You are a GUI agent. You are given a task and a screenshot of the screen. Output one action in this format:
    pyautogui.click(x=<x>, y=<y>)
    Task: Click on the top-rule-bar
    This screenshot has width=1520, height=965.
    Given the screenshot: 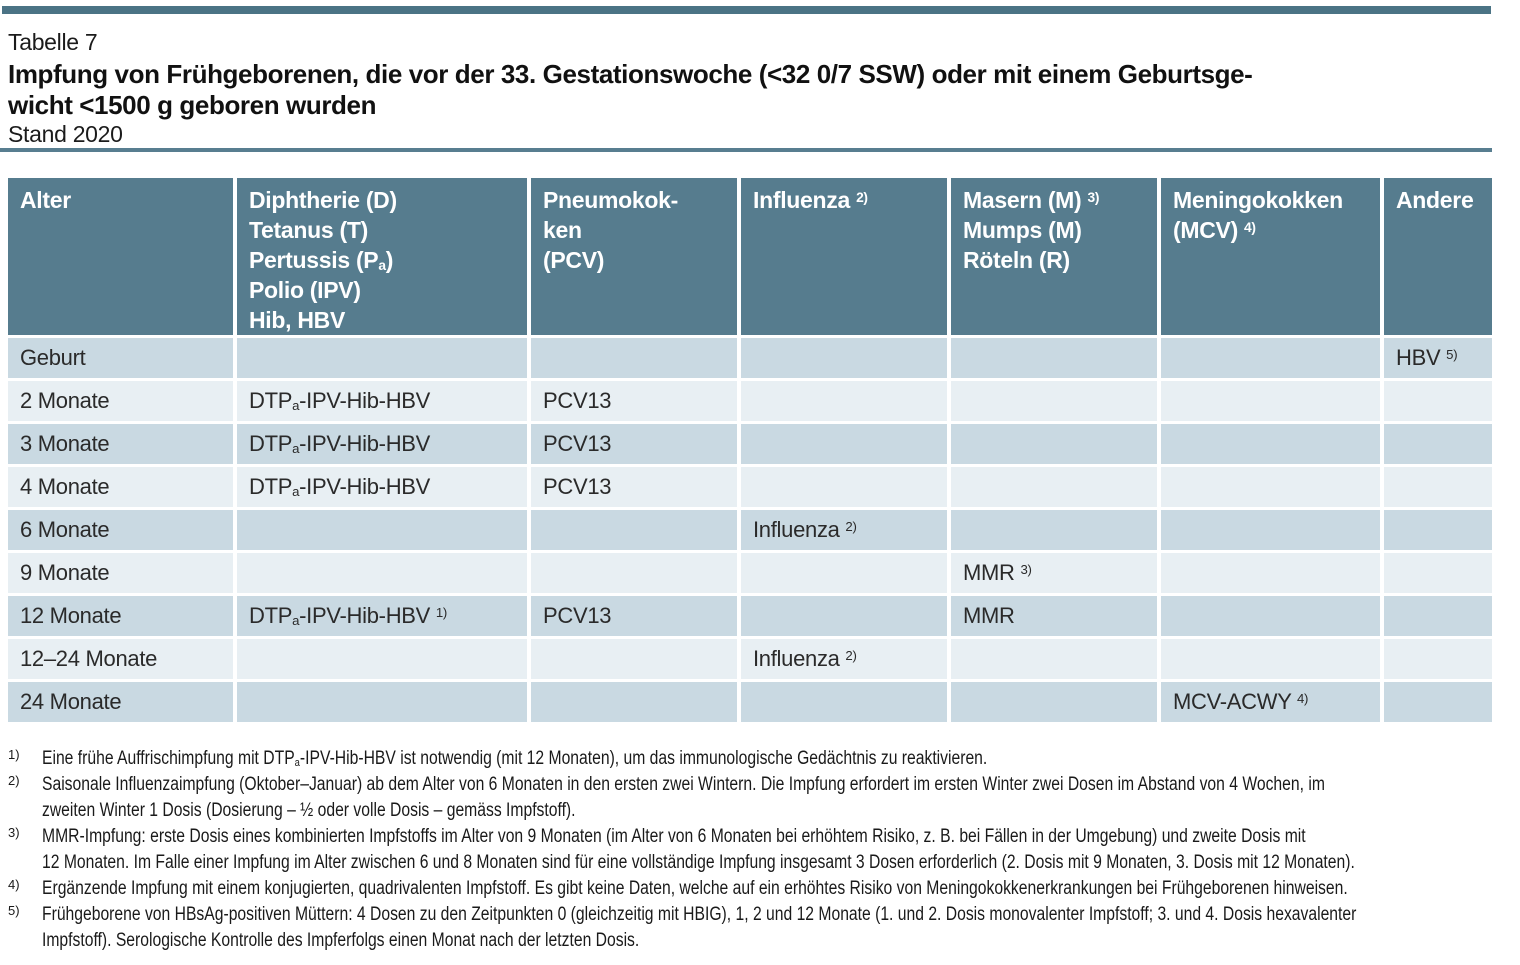 What is the action you would take?
    pyautogui.click(x=746, y=10)
    